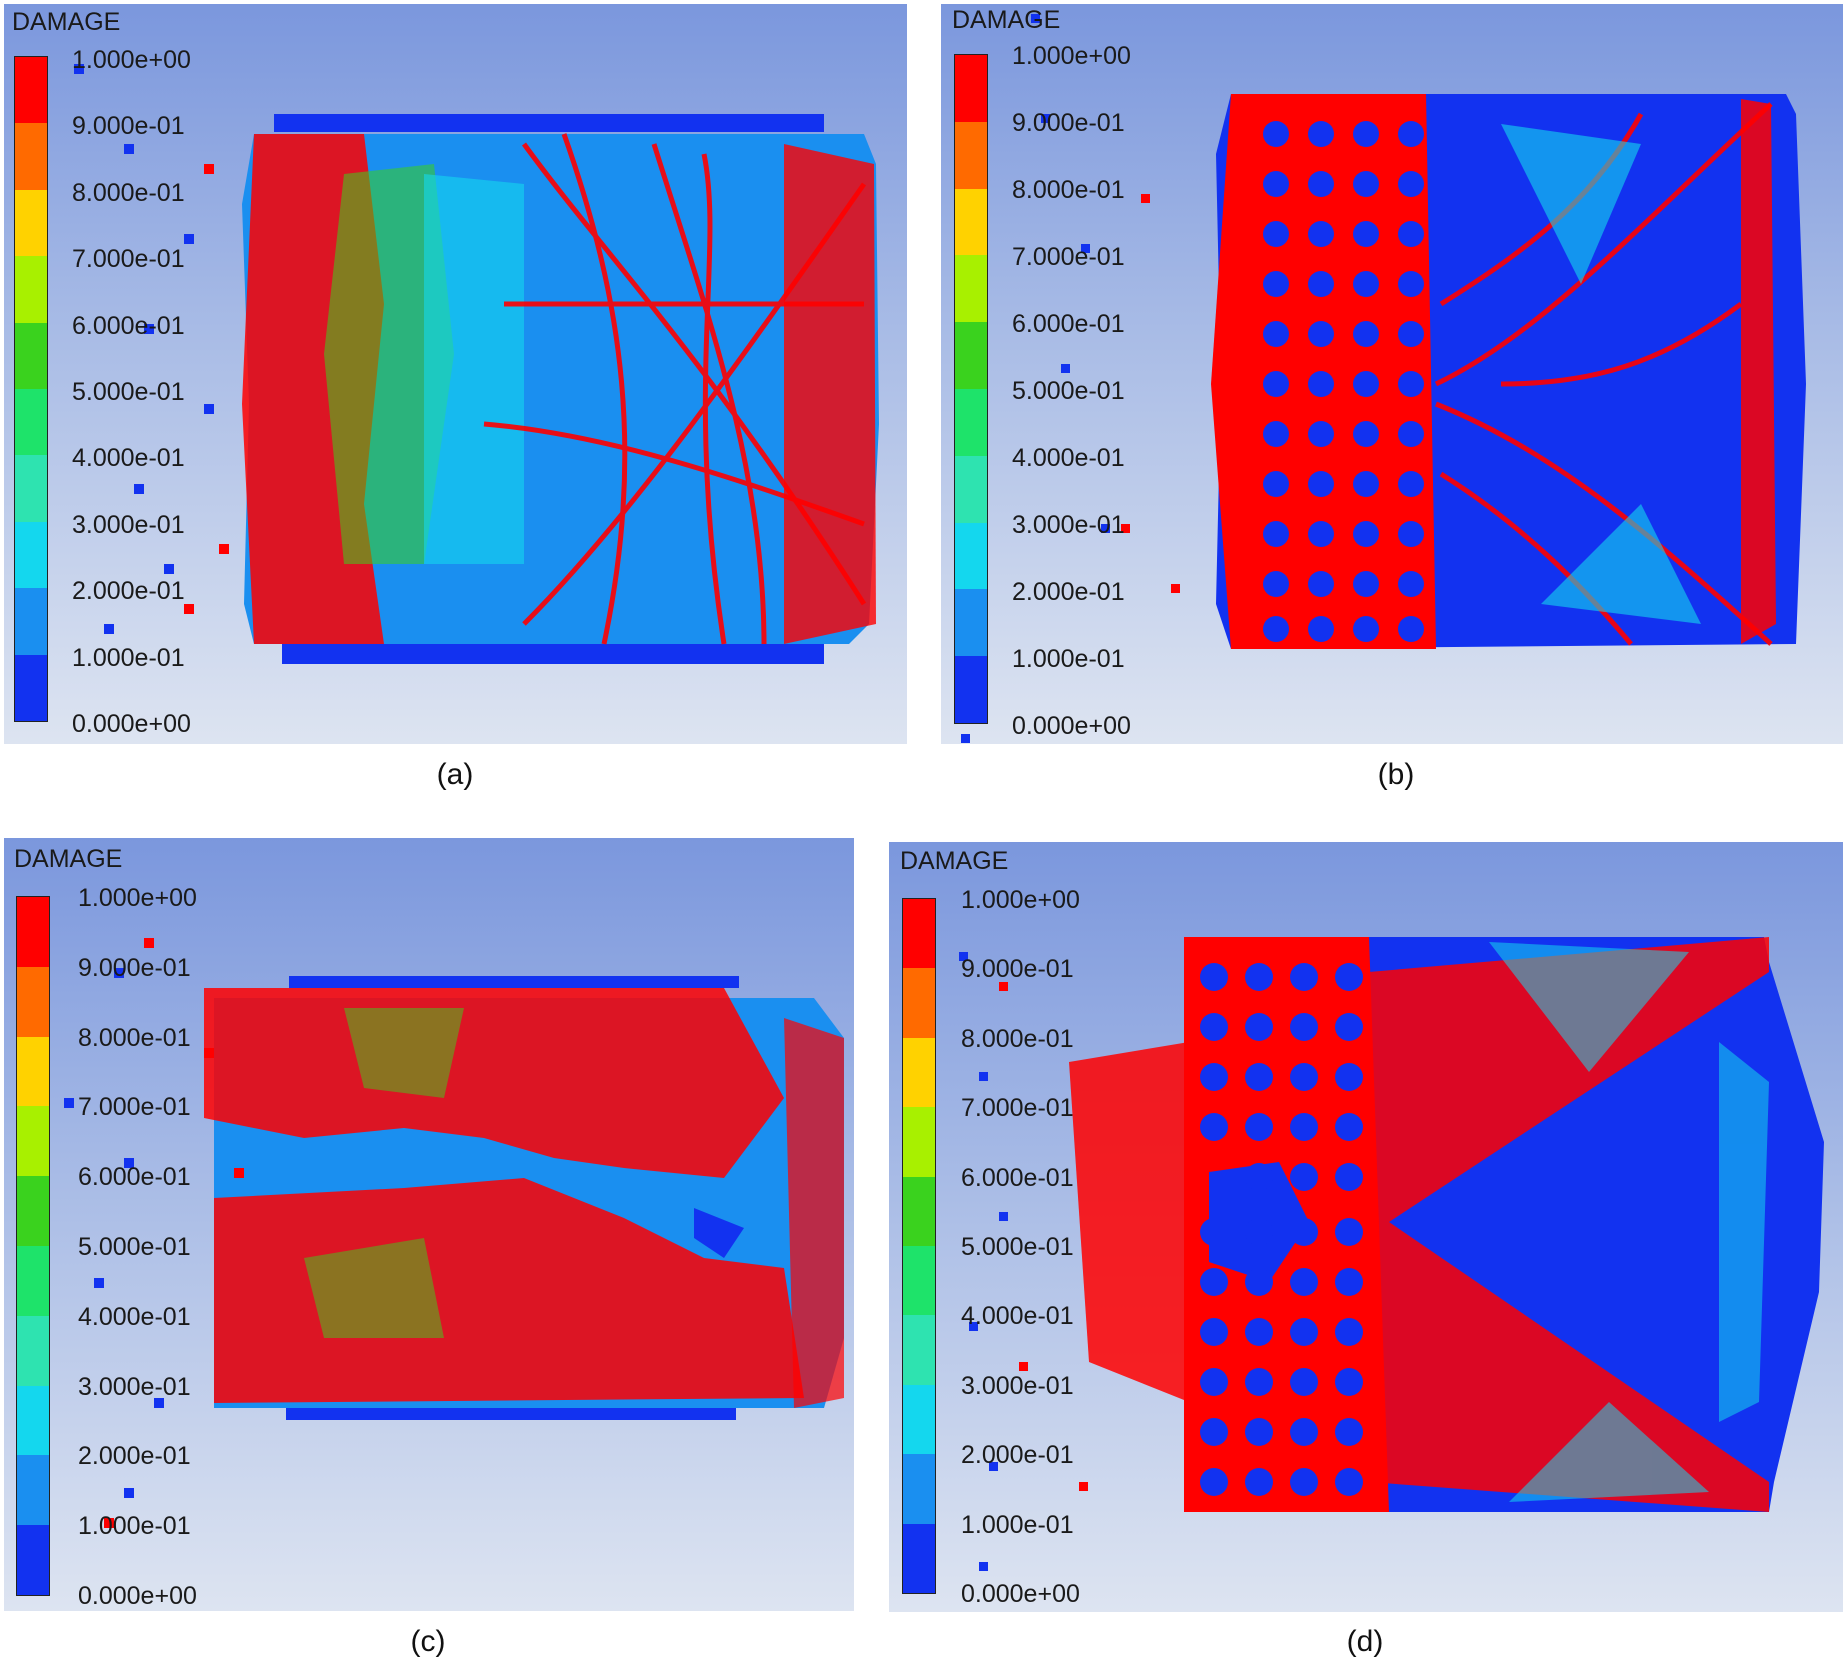 The height and width of the screenshot is (1668, 1847). I want to click on colorbar-d, so click(919, 1246).